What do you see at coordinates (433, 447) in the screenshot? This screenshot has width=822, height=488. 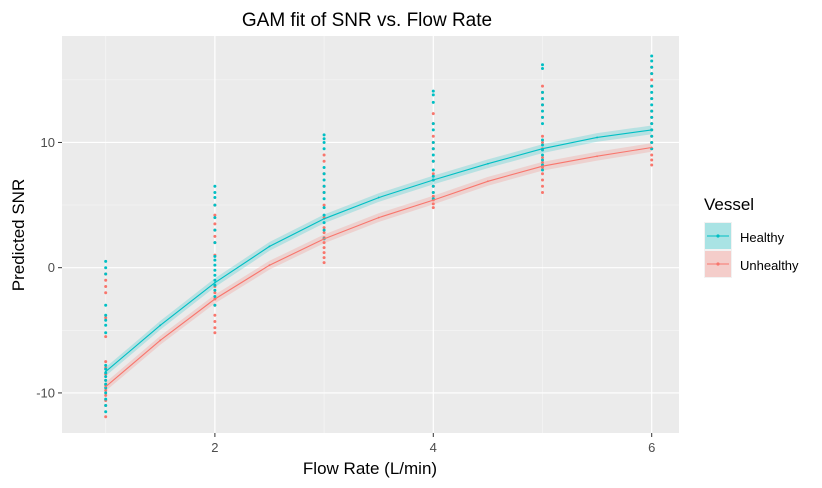 I see `x-tick-label: 4` at bounding box center [433, 447].